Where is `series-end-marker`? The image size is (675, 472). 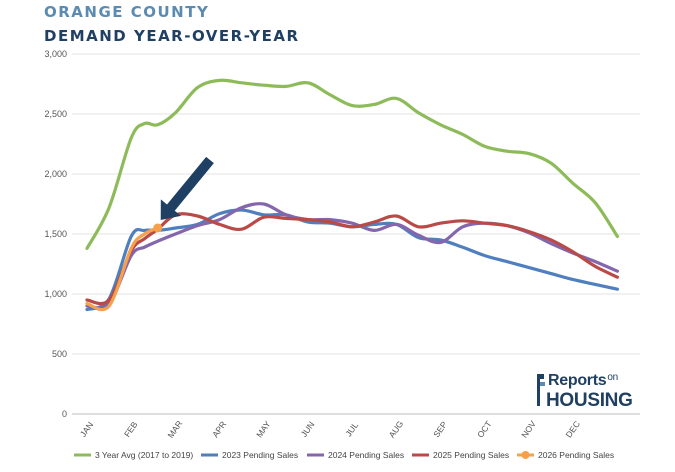
series-end-marker is located at coordinates (158, 228).